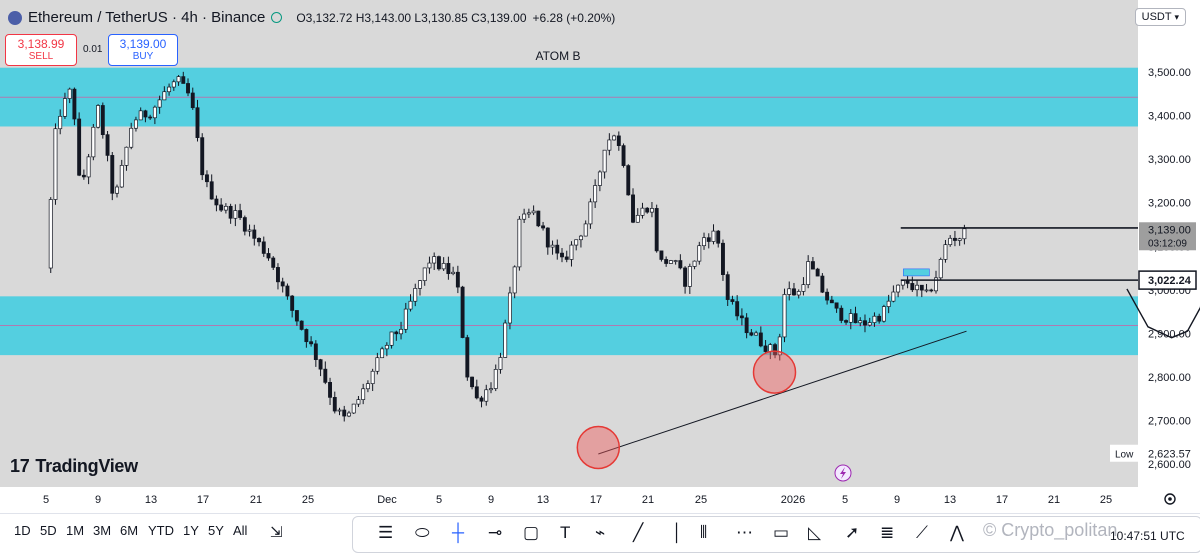 The height and width of the screenshot is (553, 1200). What do you see at coordinates (386, 532) in the screenshot?
I see `horizontal-lines-icon: ☰` at bounding box center [386, 532].